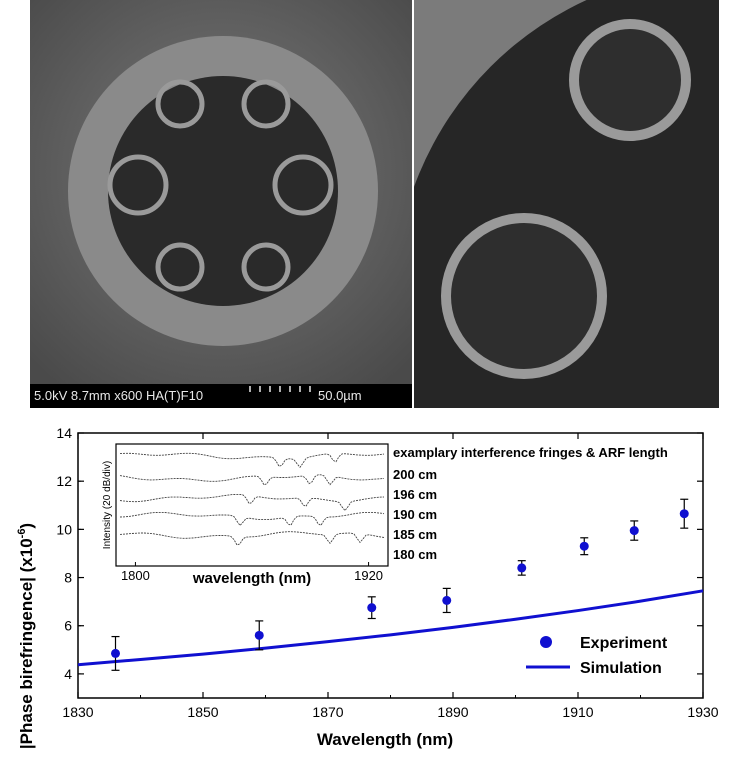 This screenshot has height=759, width=747. What do you see at coordinates (119, 395) in the screenshot?
I see `sem-info-text: 5.0kV 8.7mm x600 HA(T)F10` at bounding box center [119, 395].